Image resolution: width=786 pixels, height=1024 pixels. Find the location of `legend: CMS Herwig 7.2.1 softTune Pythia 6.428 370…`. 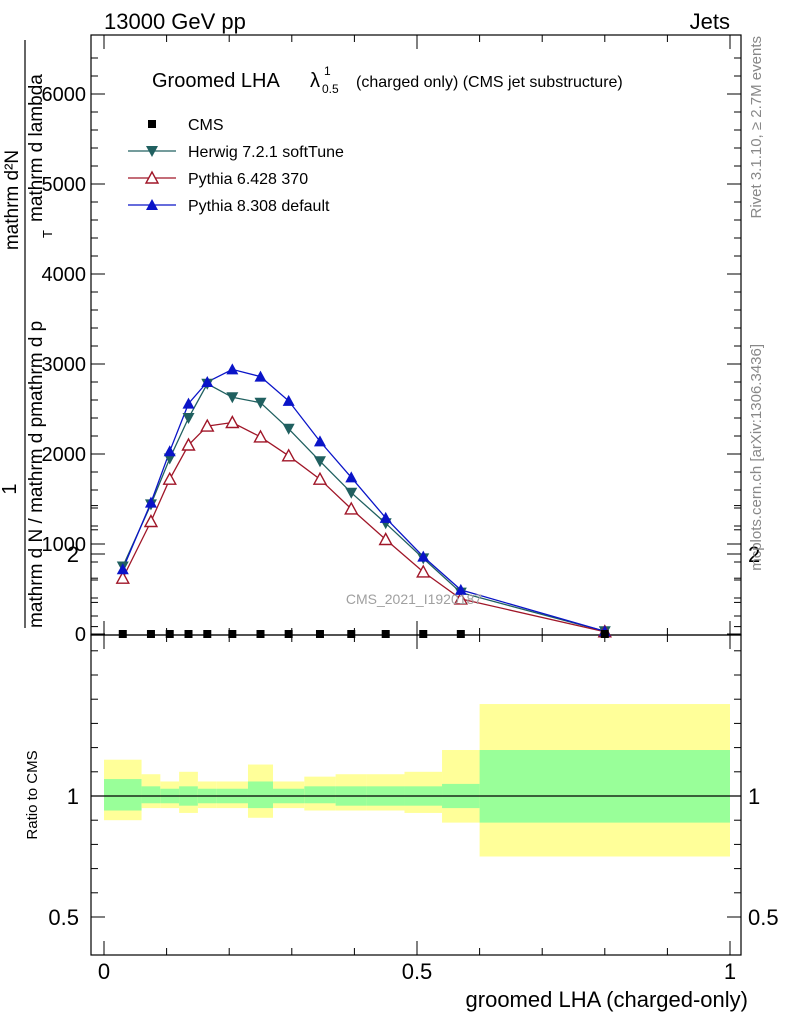

legend: CMS Herwig 7.2.1 softTune Pythia 6.428 370… is located at coordinates (236, 166).